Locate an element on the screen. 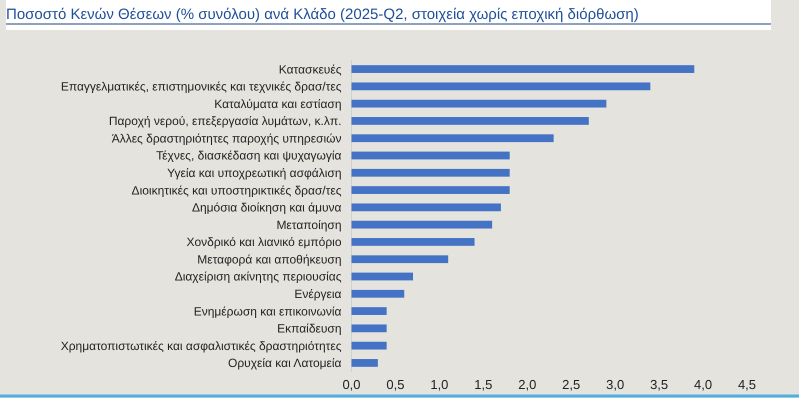 Image resolution: width=799 pixels, height=398 pixels. y-tick-label: Τέχνες, διασκέδαση και ψυχαγωγία is located at coordinates (249, 155).